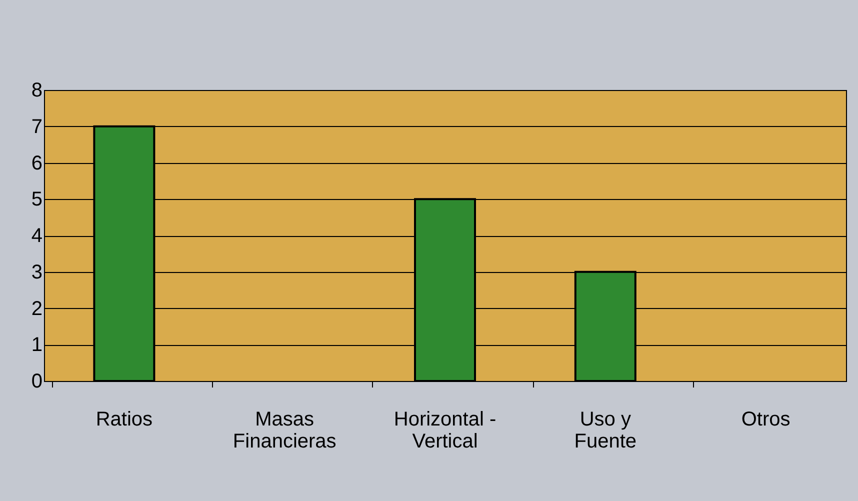 The width and height of the screenshot is (858, 501). What do you see at coordinates (36, 163) in the screenshot?
I see `y-tick-label: 6` at bounding box center [36, 163].